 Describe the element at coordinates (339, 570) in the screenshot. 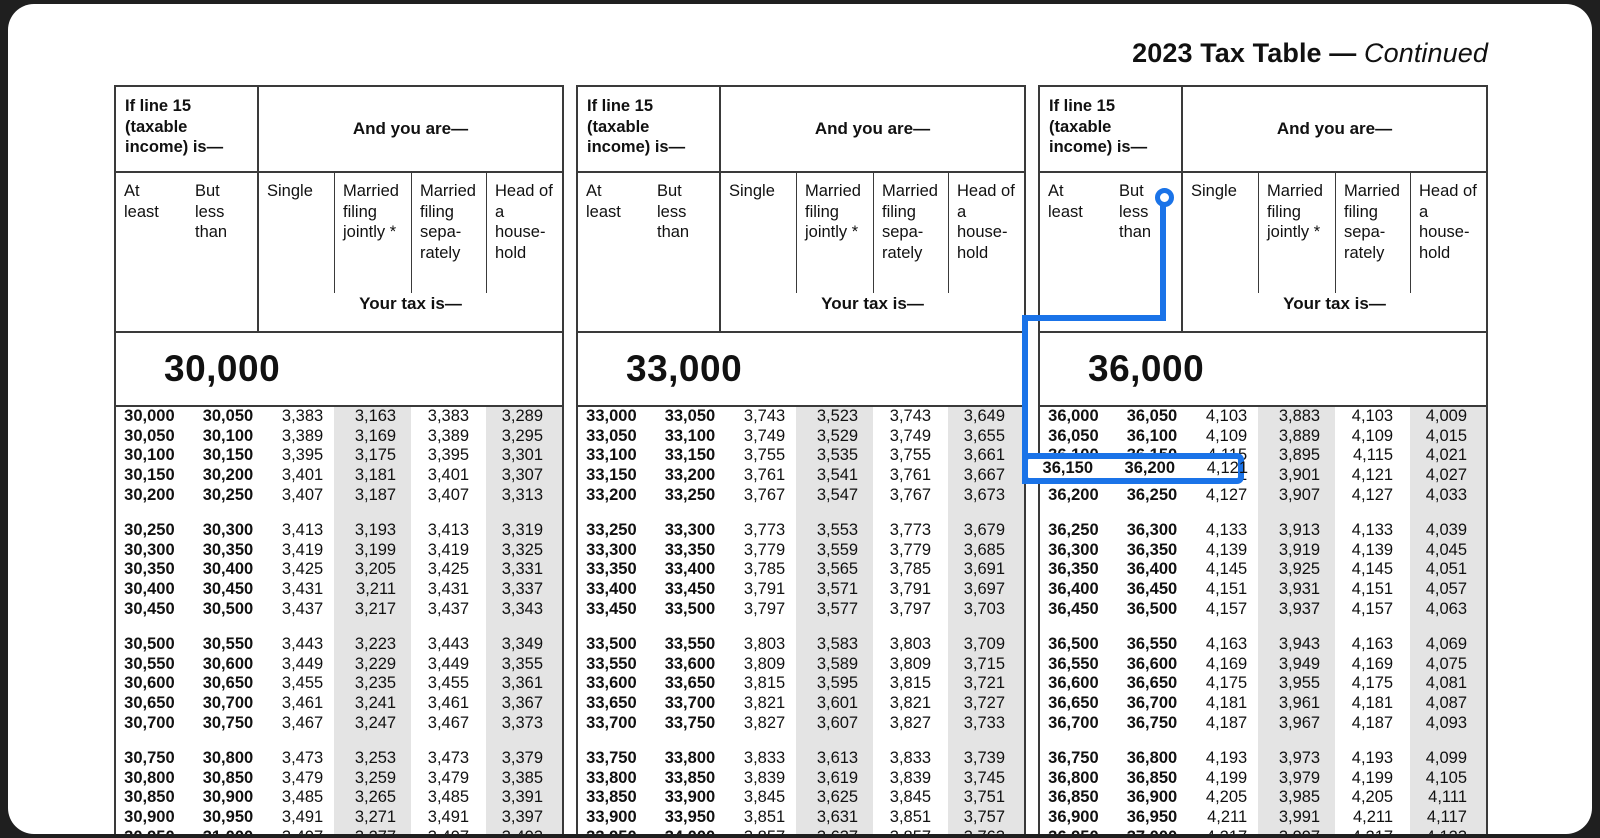

I see `table-row: 30,350 30,400 3,425 3,205 3,425 3,331` at that location.